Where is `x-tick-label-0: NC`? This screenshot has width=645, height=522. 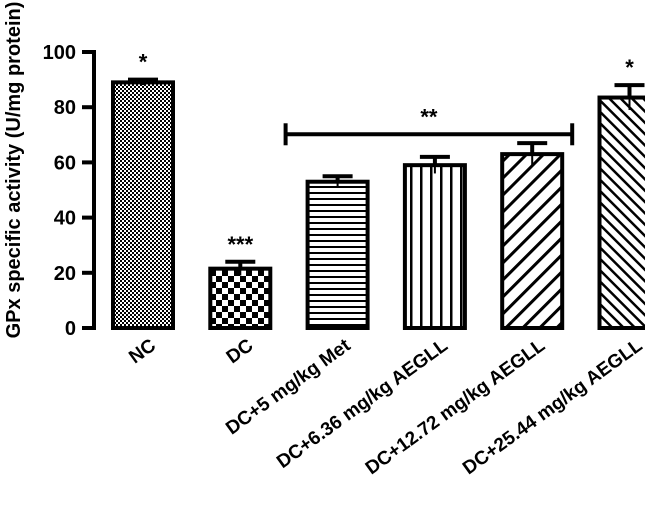
x-tick-label-0: NC is located at coordinates (142, 351).